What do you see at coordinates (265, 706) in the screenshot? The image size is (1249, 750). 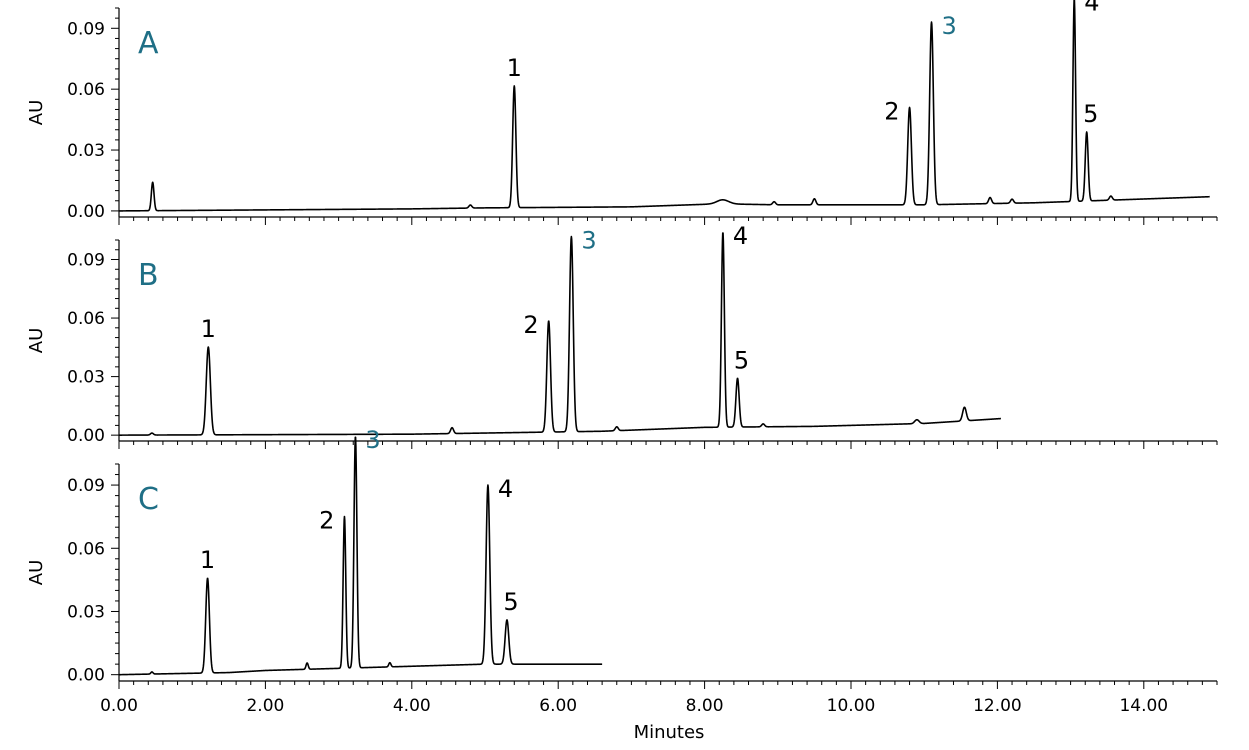 I see `x-tick-label: 2.00` at bounding box center [265, 706].